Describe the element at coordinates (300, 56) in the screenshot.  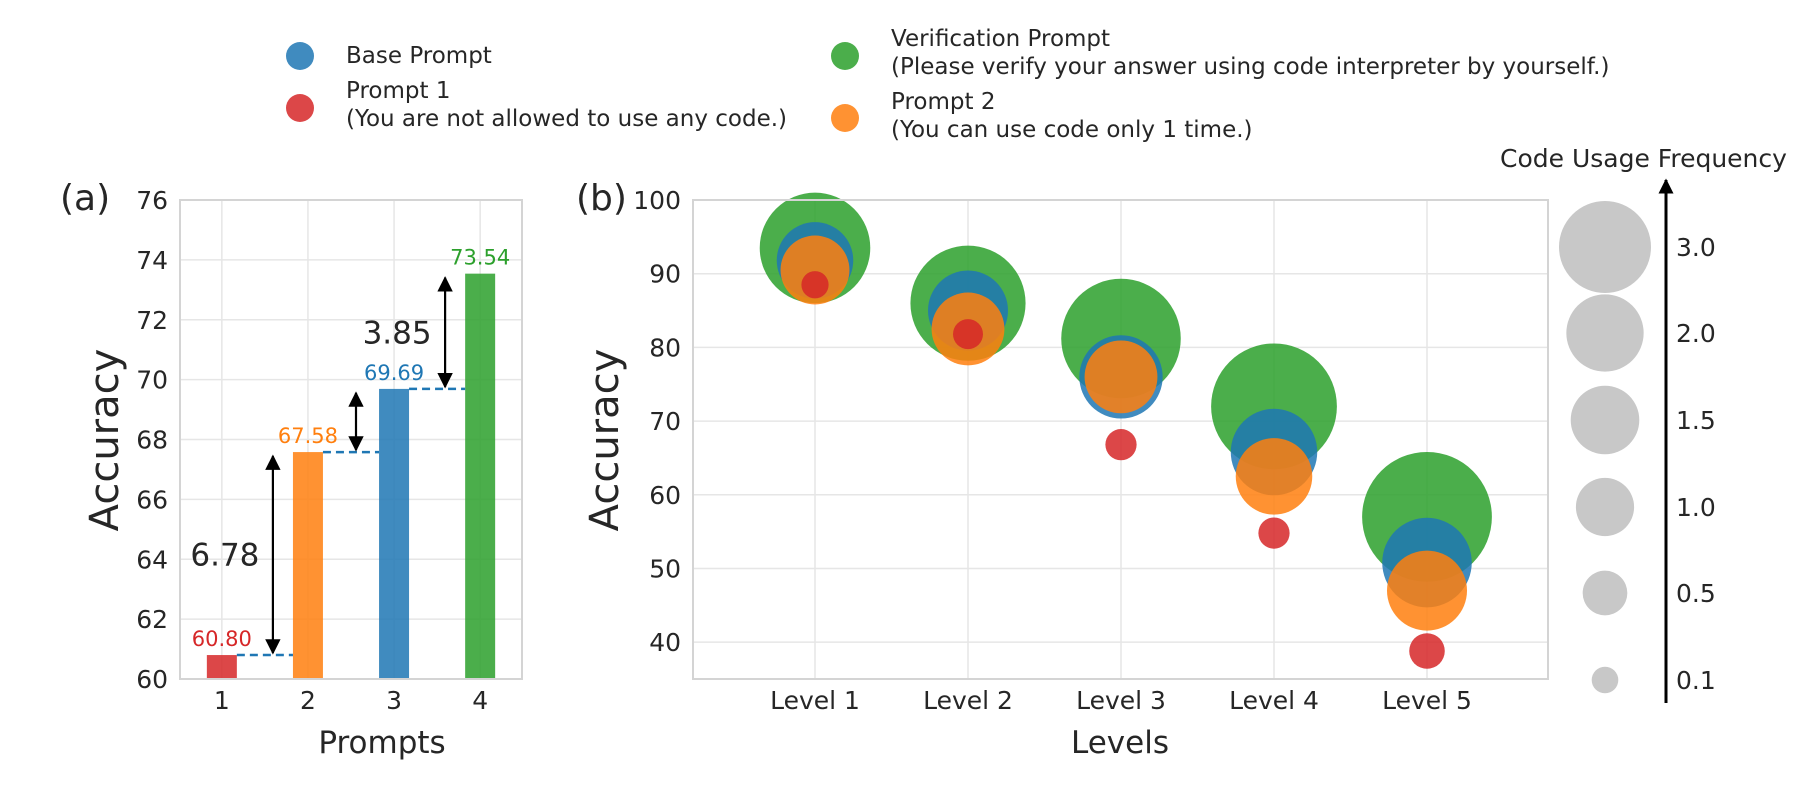
I see `legend-marker-base` at that location.